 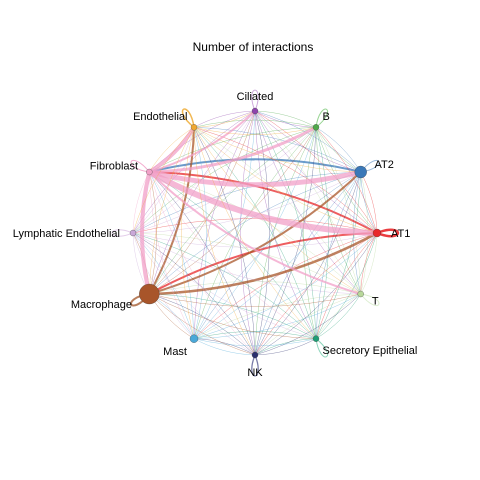 I want to click on edge-nk-to-ciliated, so click(x=262, y=233).